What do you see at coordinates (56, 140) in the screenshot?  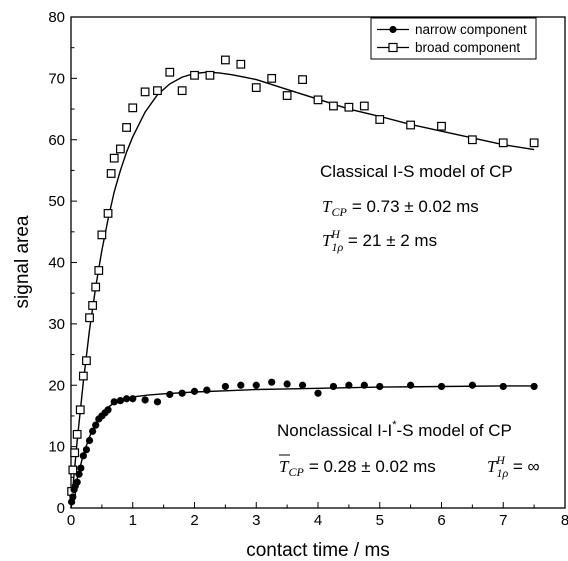 I see `y-tick-label: 60` at bounding box center [56, 140].